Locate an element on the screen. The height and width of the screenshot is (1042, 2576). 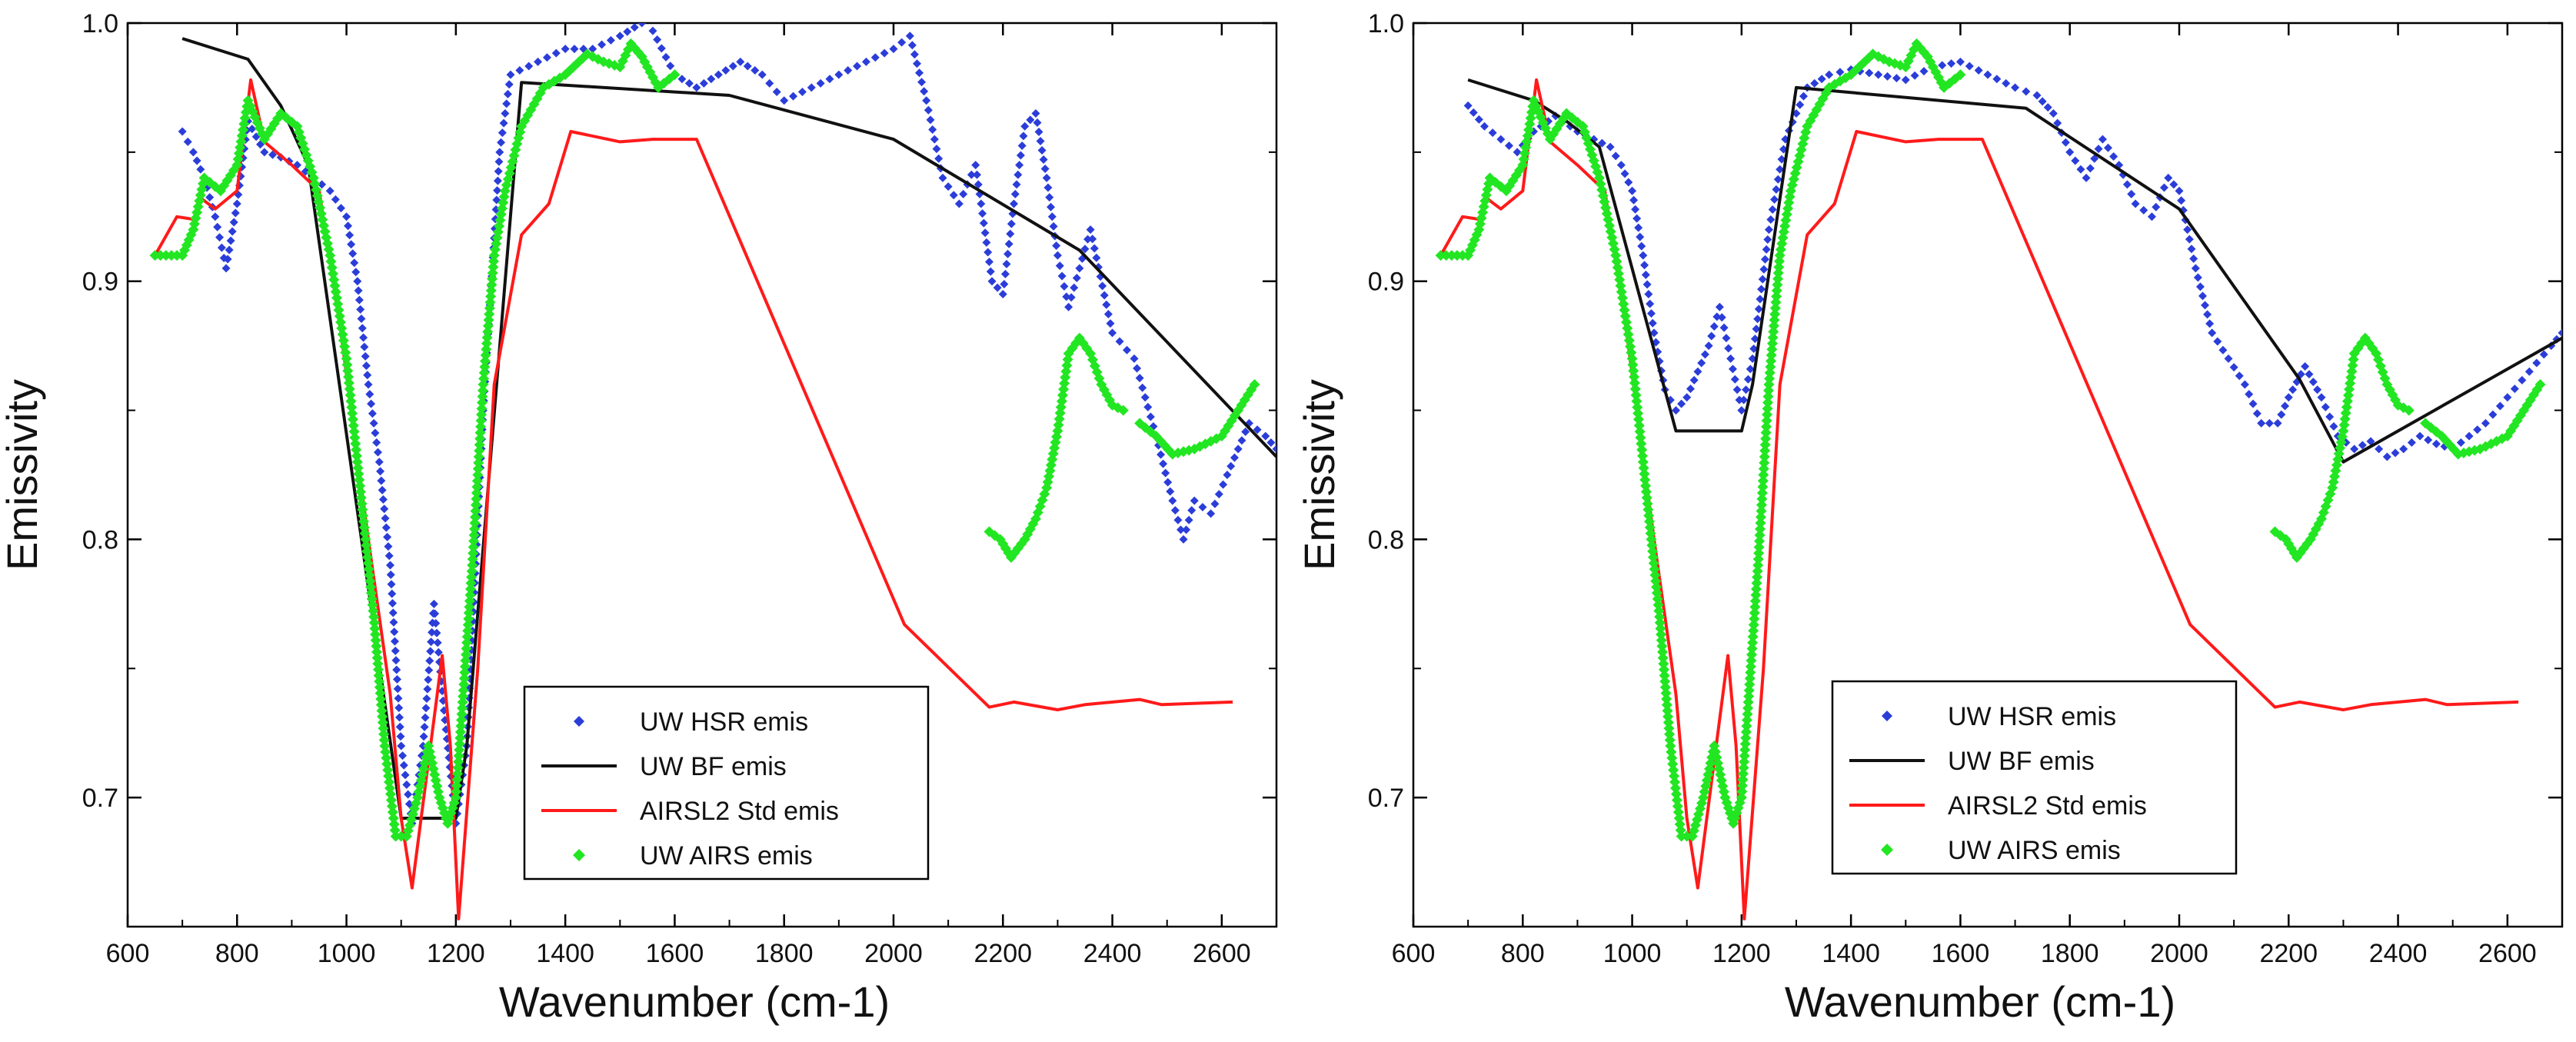
x-tick-label: 600 is located at coordinates (128, 953).